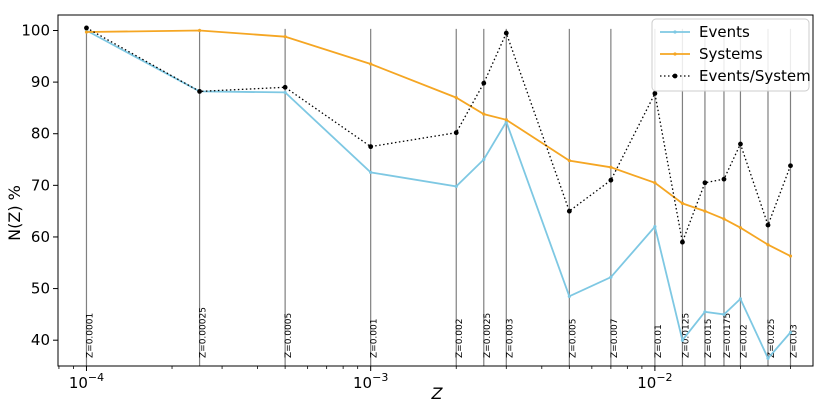 The image size is (830, 415). What do you see at coordinates (573, 338) in the screenshot?
I see `reference-line-label: Z=0.005` at bounding box center [573, 338].